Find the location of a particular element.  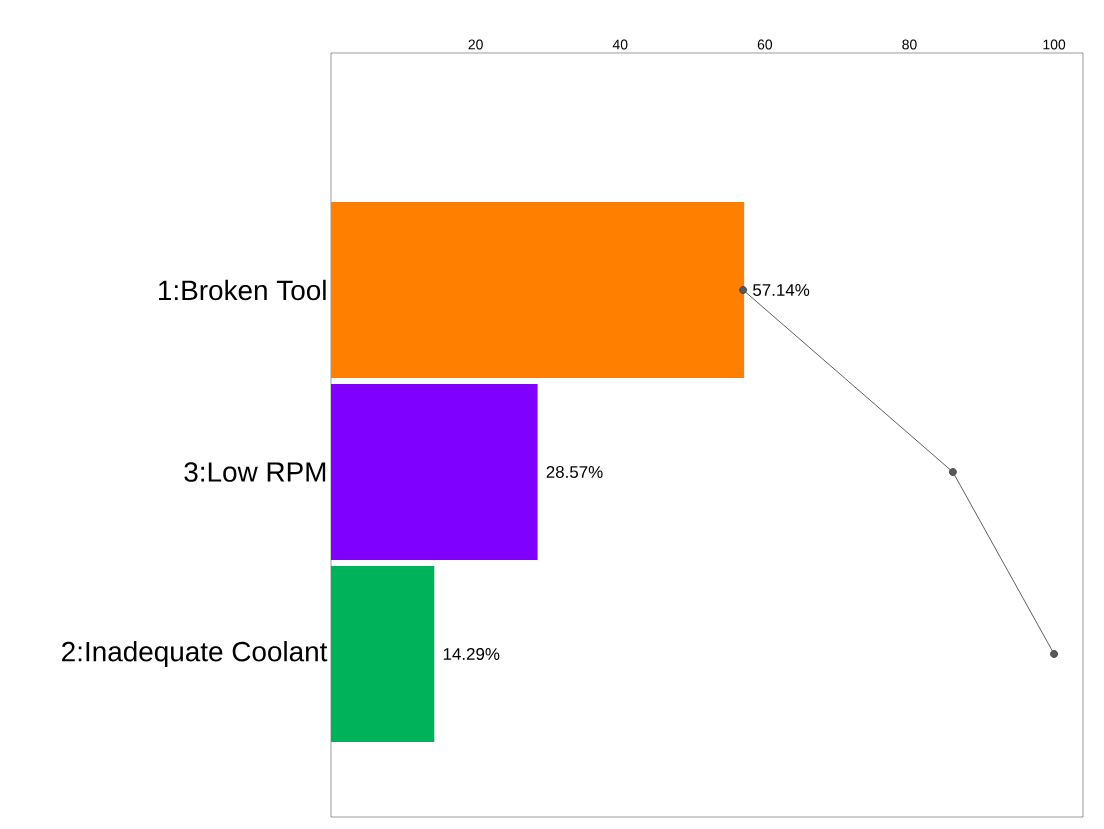

data-label: 14.29% is located at coordinates (471, 654).